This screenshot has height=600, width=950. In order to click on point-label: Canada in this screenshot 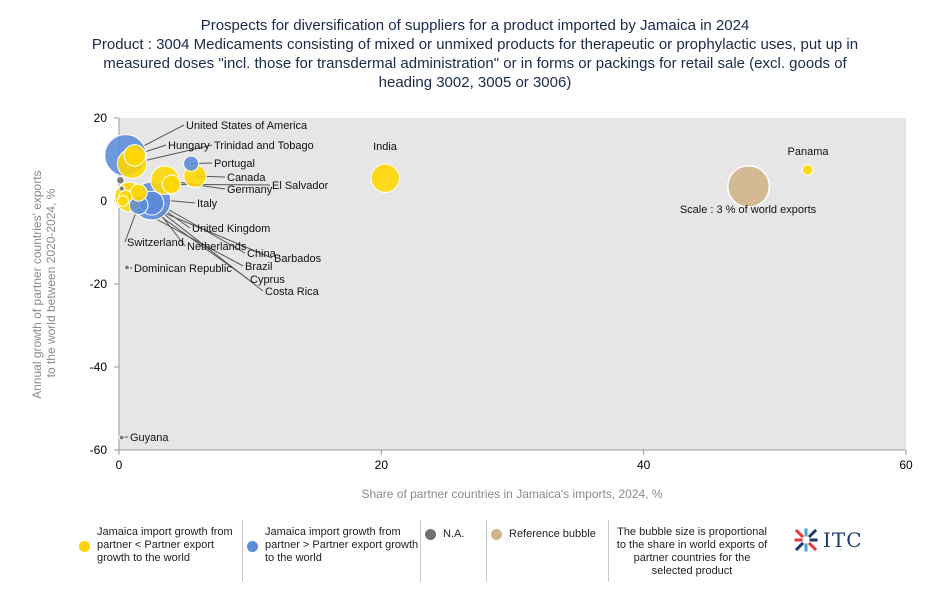, I will do `click(246, 178)`.